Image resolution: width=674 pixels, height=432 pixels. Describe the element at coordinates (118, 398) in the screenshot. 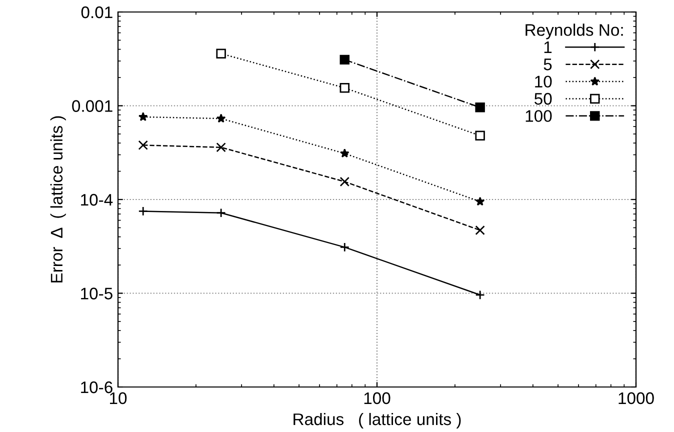

I see `x-tick-label: 10` at that location.